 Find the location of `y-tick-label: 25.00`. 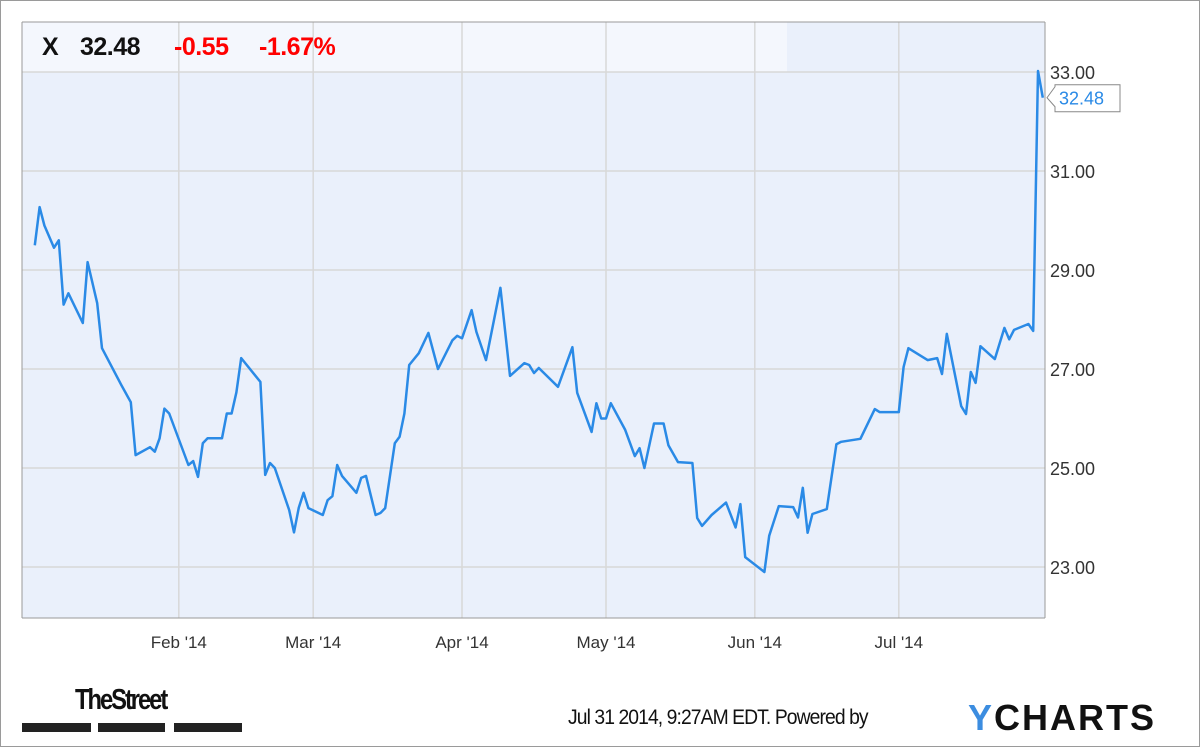

y-tick-label: 25.00 is located at coordinates (1072, 469).